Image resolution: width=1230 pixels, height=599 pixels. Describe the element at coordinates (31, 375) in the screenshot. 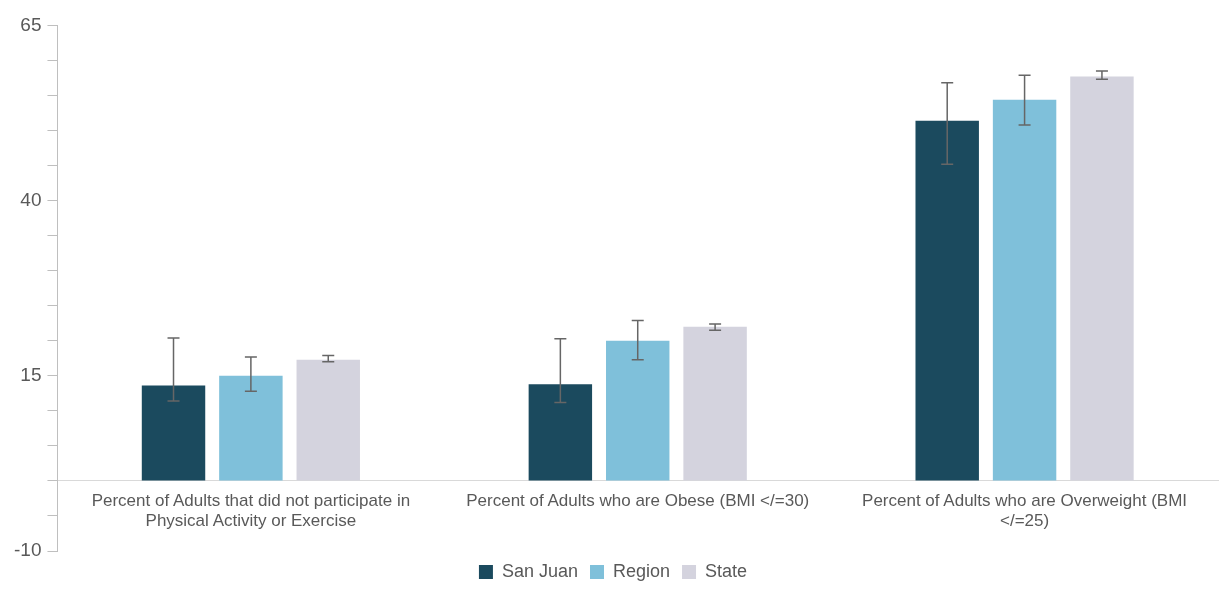

I see `y-tick-label: 15` at that location.